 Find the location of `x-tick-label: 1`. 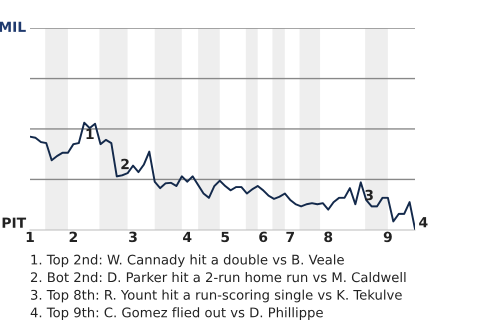

x-tick-label: 1 is located at coordinates (30, 237).